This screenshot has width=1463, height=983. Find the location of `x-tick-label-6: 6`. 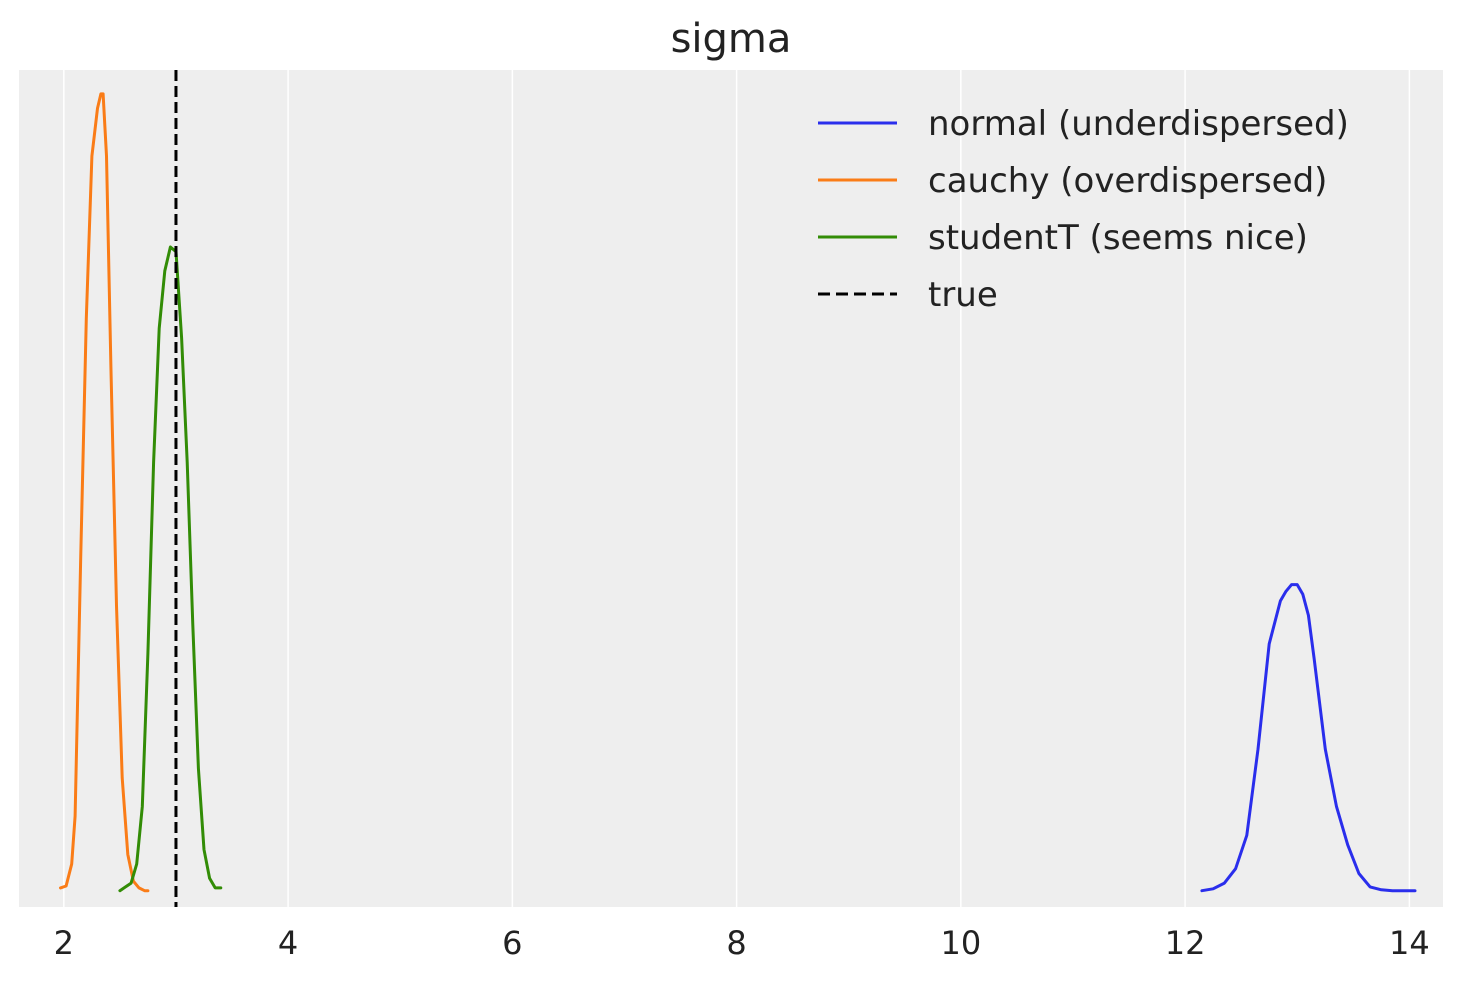

x-tick-label-6: 6 is located at coordinates (512, 943).